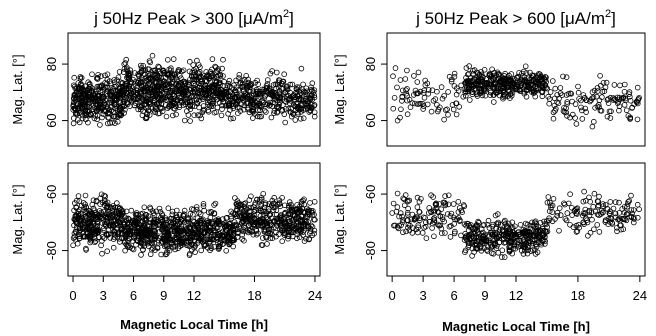 Image resolution: width=656 pixels, height=336 pixels. I want to click on x-tick-18: 18, so click(254, 289).